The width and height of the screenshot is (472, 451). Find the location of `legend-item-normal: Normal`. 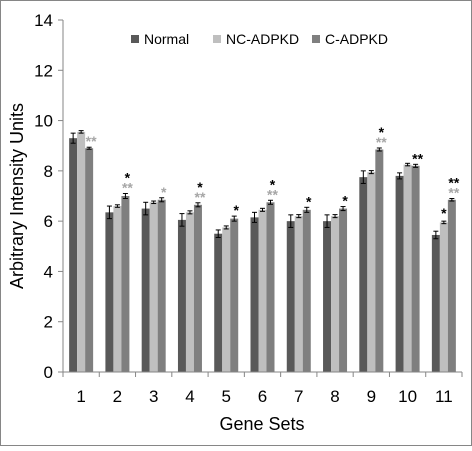

legend-item-normal: Normal is located at coordinates (160, 39).